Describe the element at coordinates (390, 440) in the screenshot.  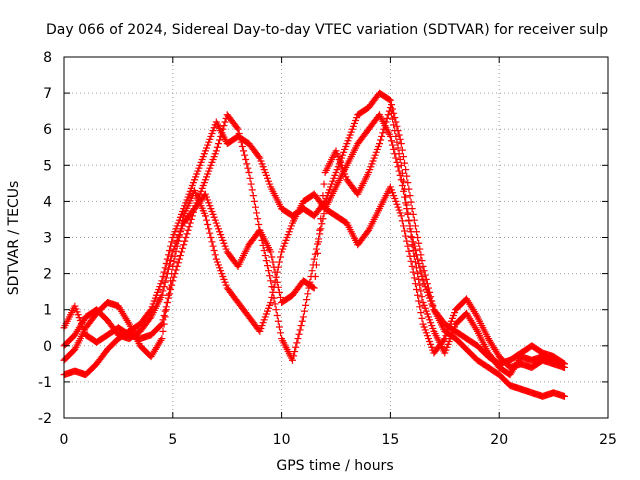
I see `x-tick-label: 15` at that location.